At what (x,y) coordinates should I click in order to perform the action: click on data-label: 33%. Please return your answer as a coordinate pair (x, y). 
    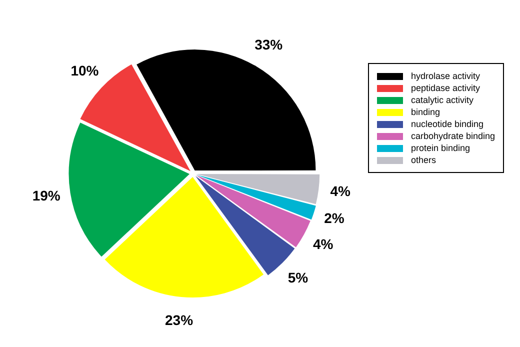
    Looking at the image, I should click on (269, 44).